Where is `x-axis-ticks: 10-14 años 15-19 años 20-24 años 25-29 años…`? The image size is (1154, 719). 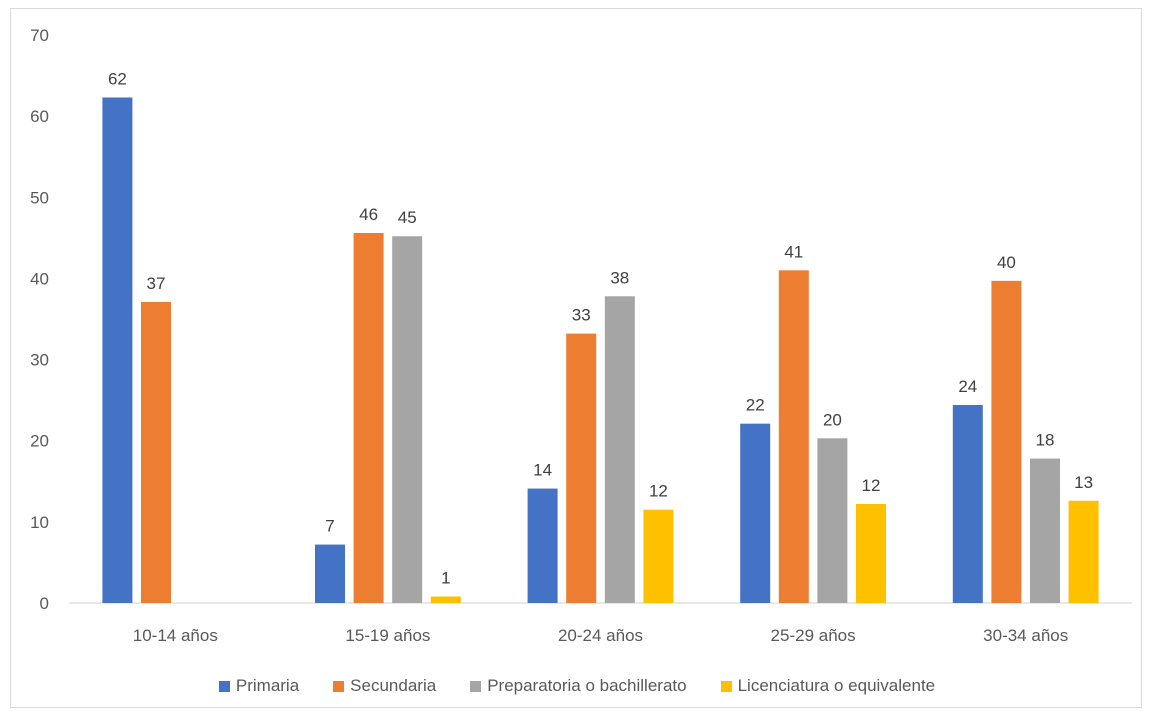 x-axis-ticks: 10-14 años 15-19 años 20-24 años 25-29 años… is located at coordinates (600, 635).